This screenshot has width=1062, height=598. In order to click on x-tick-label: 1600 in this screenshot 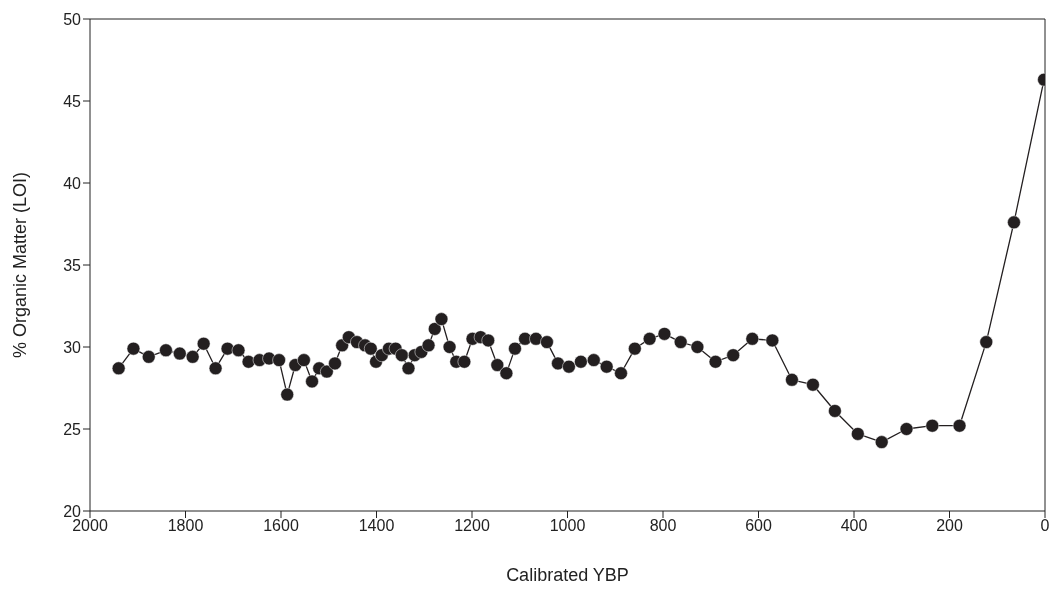, I will do `click(281, 526)`.